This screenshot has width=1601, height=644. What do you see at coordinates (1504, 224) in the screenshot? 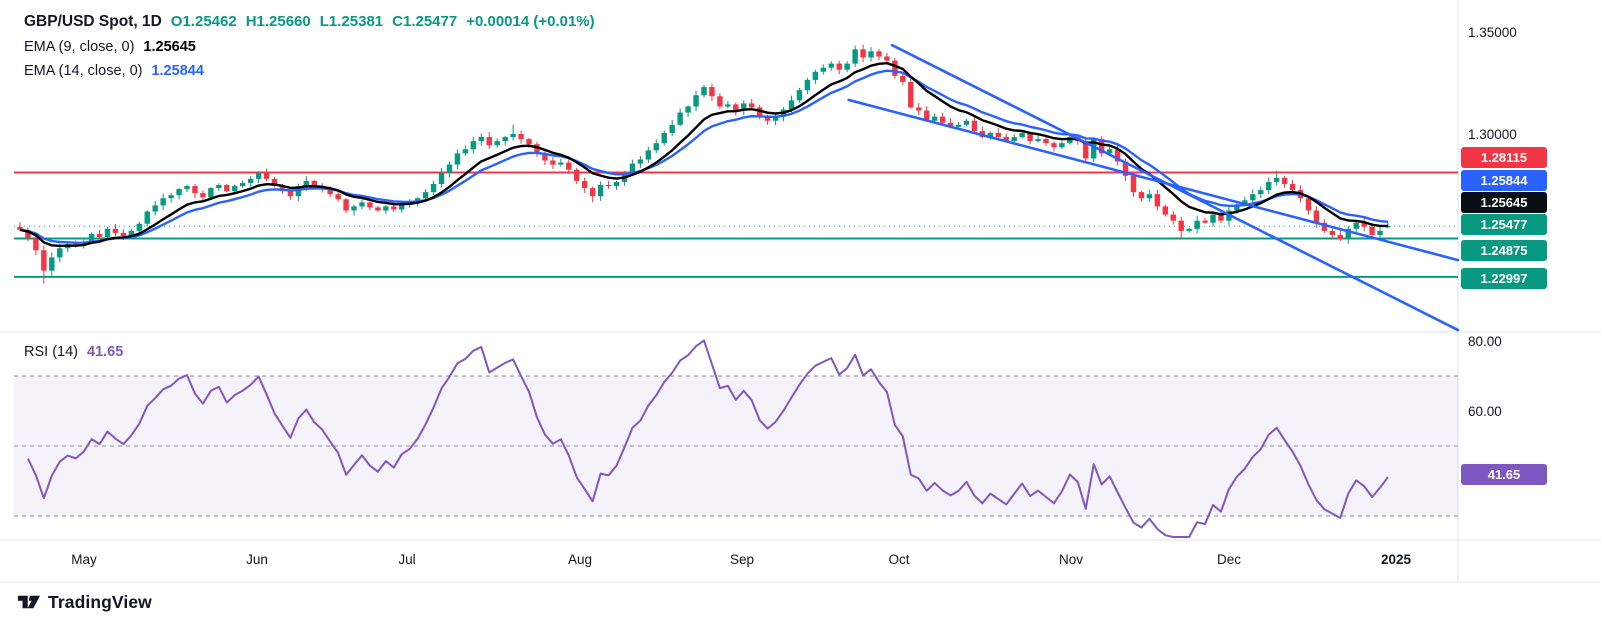
I see `price-badge-last-price: 1.25477` at bounding box center [1504, 224].